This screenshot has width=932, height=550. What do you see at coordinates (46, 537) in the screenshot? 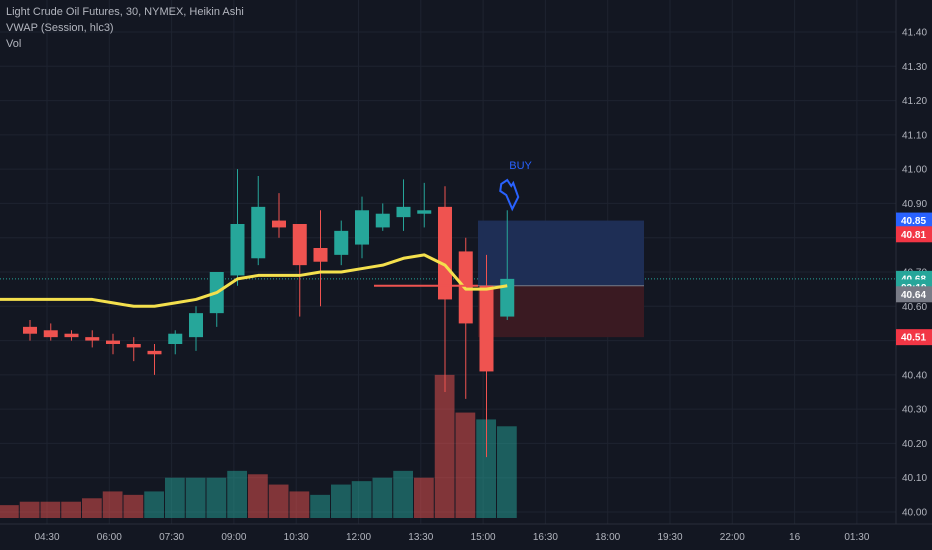
I see `time-tick-label: 04:30` at bounding box center [46, 537].